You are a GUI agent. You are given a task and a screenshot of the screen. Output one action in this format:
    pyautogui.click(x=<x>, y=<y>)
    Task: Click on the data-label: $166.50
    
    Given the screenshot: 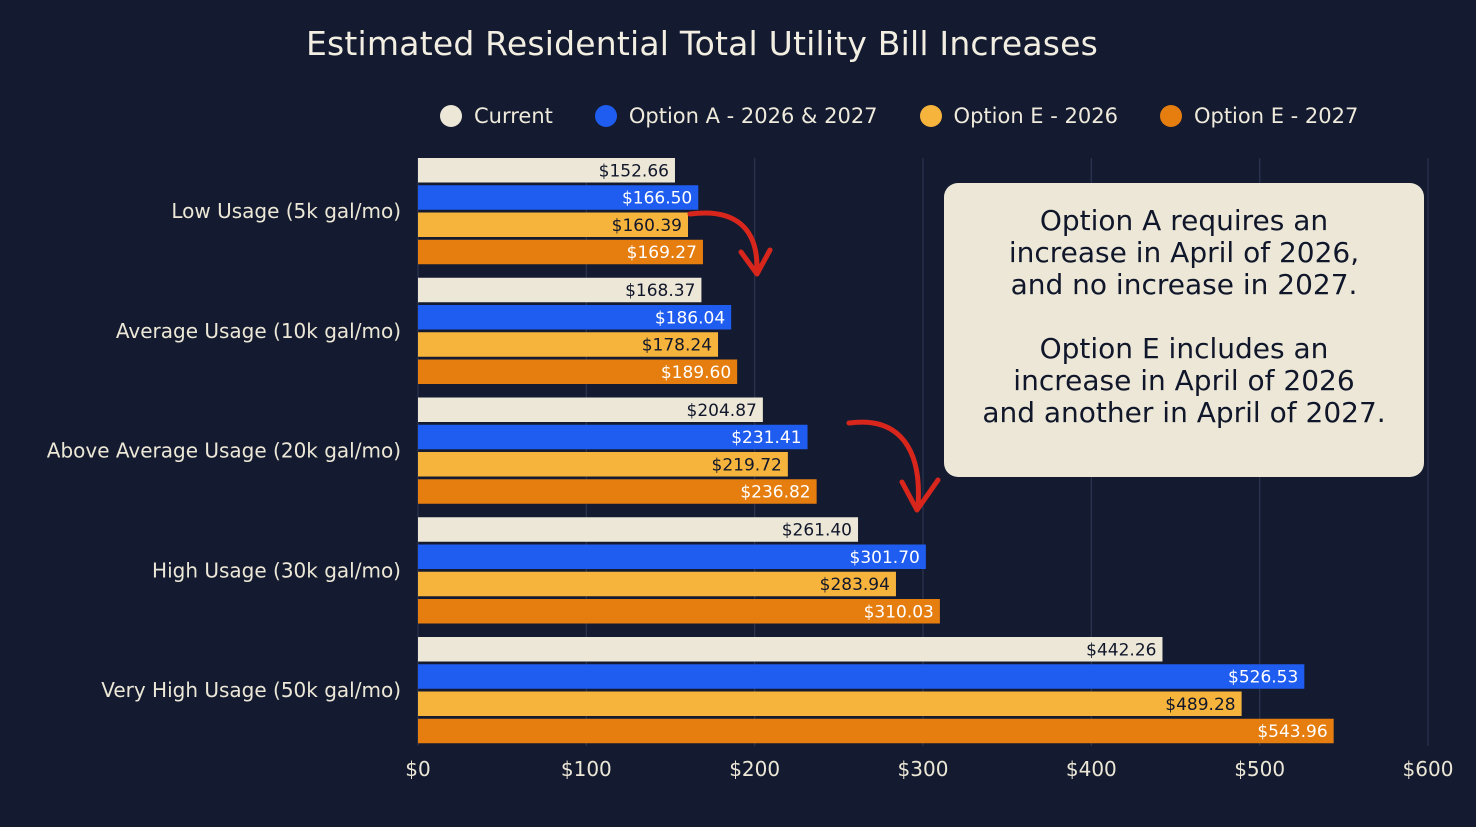 What is the action you would take?
    pyautogui.click(x=657, y=199)
    